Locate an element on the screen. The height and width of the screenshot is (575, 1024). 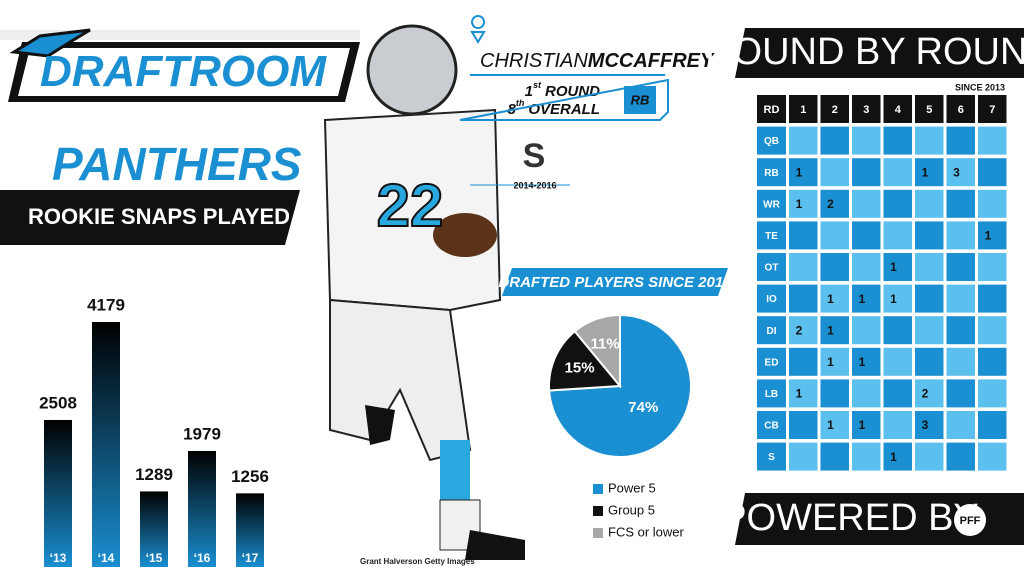
column-header: 5 is located at coordinates (929, 110).